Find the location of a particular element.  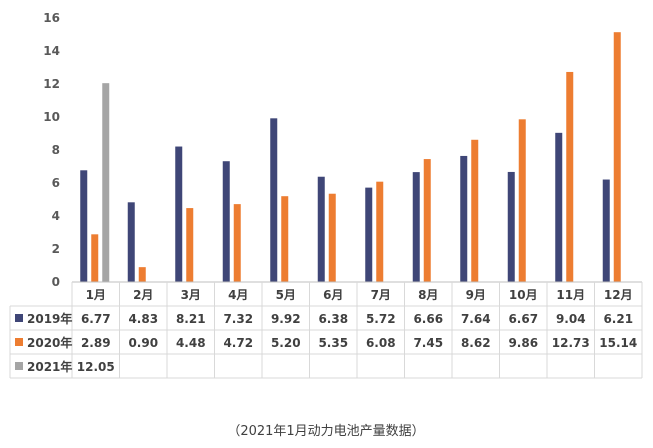

data-label: 7.32 is located at coordinates (238, 319).